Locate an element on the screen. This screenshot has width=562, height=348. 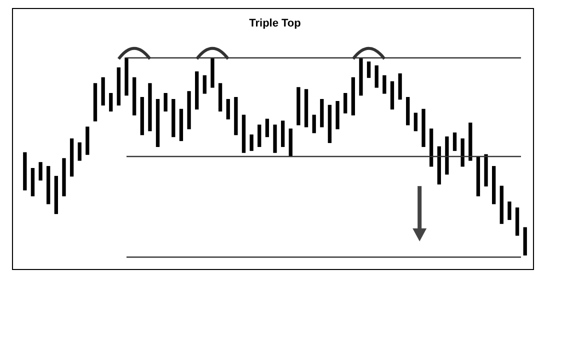
chart-title: Triple Top is located at coordinates (275, 24).